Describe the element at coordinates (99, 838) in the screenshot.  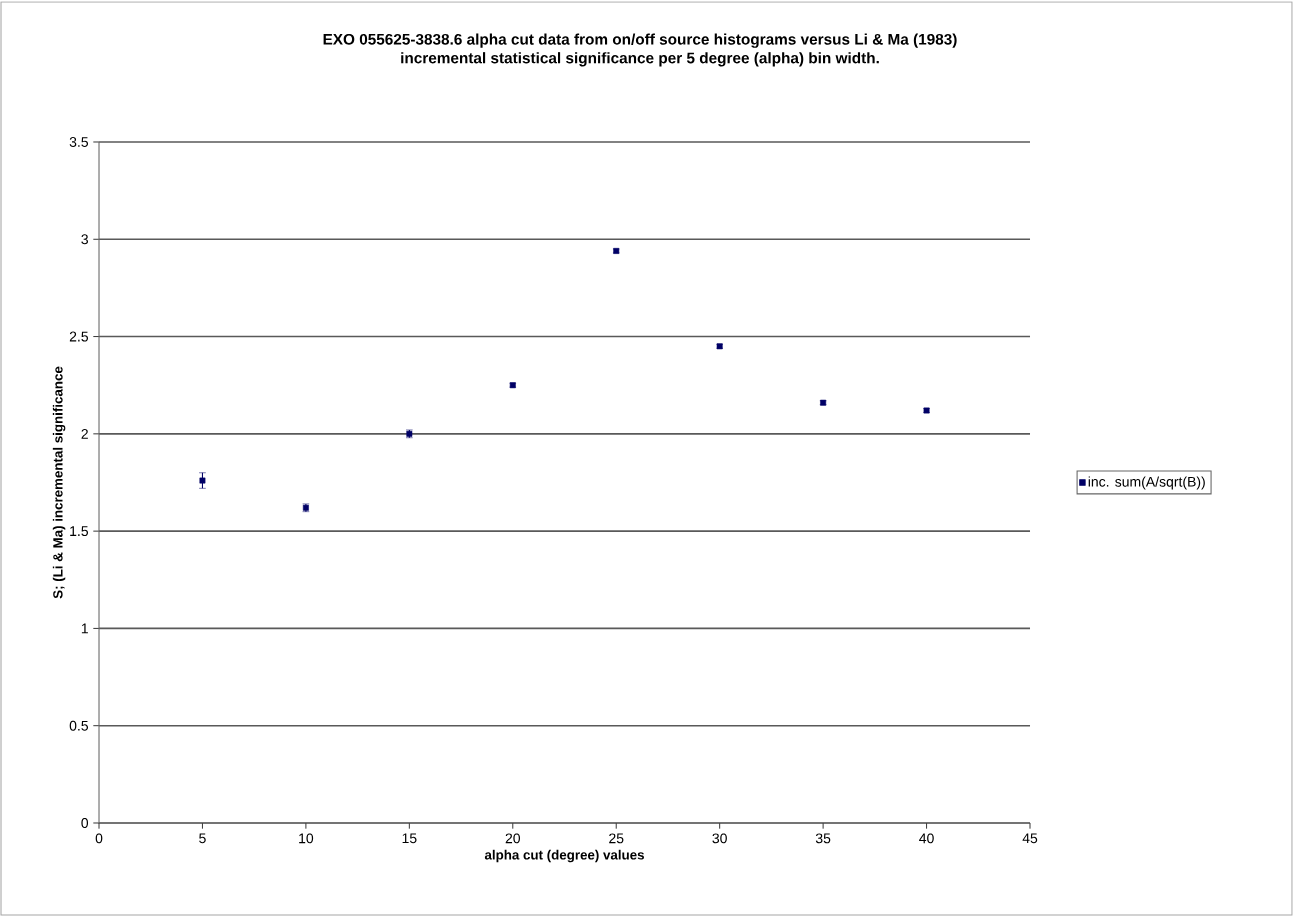
I see `x-tick-label: 0` at that location.